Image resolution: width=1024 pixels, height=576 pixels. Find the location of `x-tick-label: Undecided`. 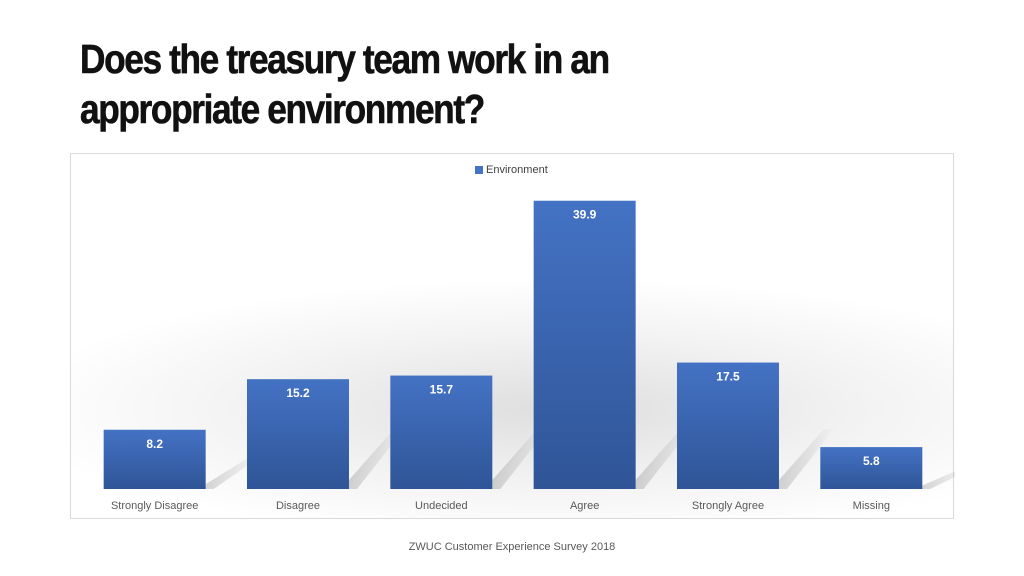

x-tick-label: Undecided is located at coordinates (441, 506).